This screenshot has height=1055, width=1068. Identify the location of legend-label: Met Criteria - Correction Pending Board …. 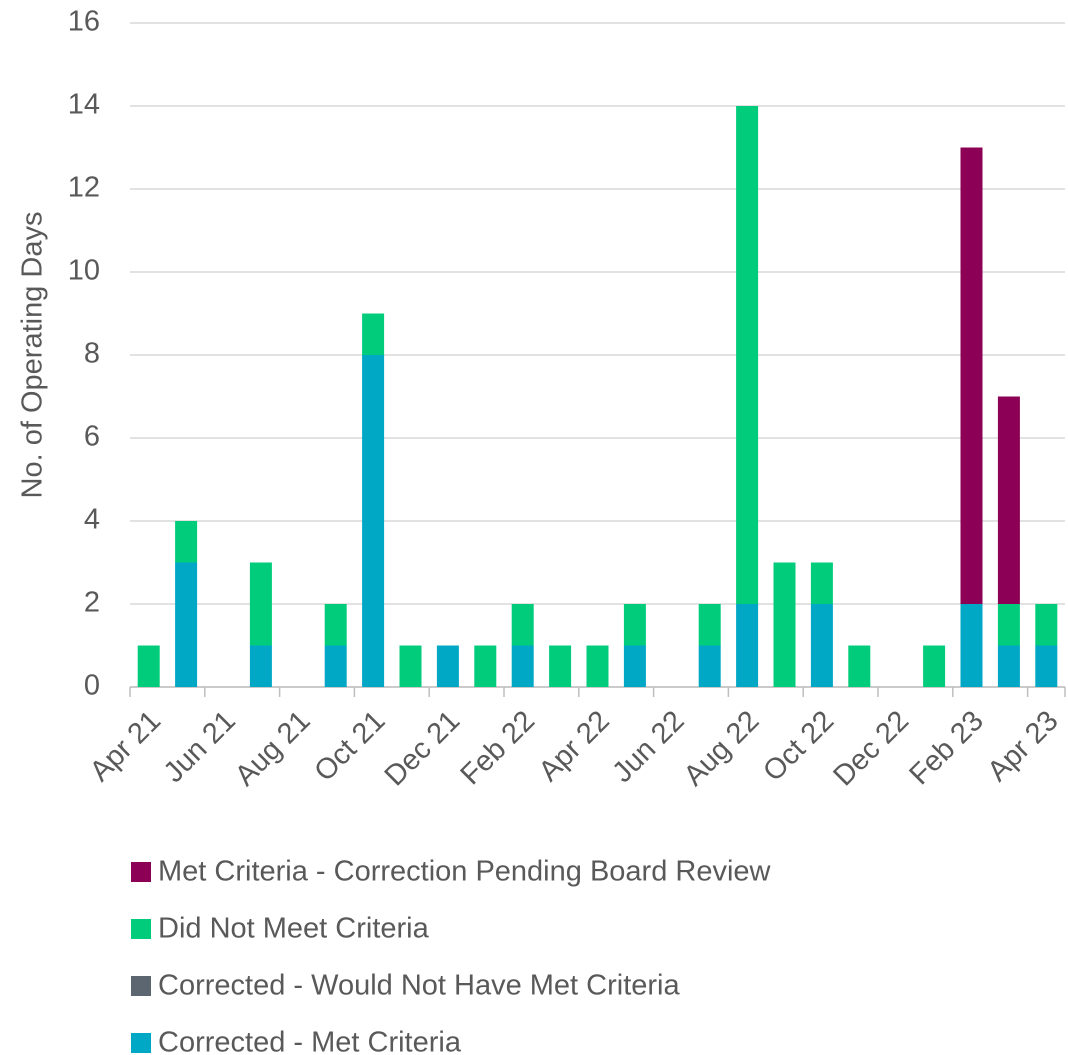
(465, 872).